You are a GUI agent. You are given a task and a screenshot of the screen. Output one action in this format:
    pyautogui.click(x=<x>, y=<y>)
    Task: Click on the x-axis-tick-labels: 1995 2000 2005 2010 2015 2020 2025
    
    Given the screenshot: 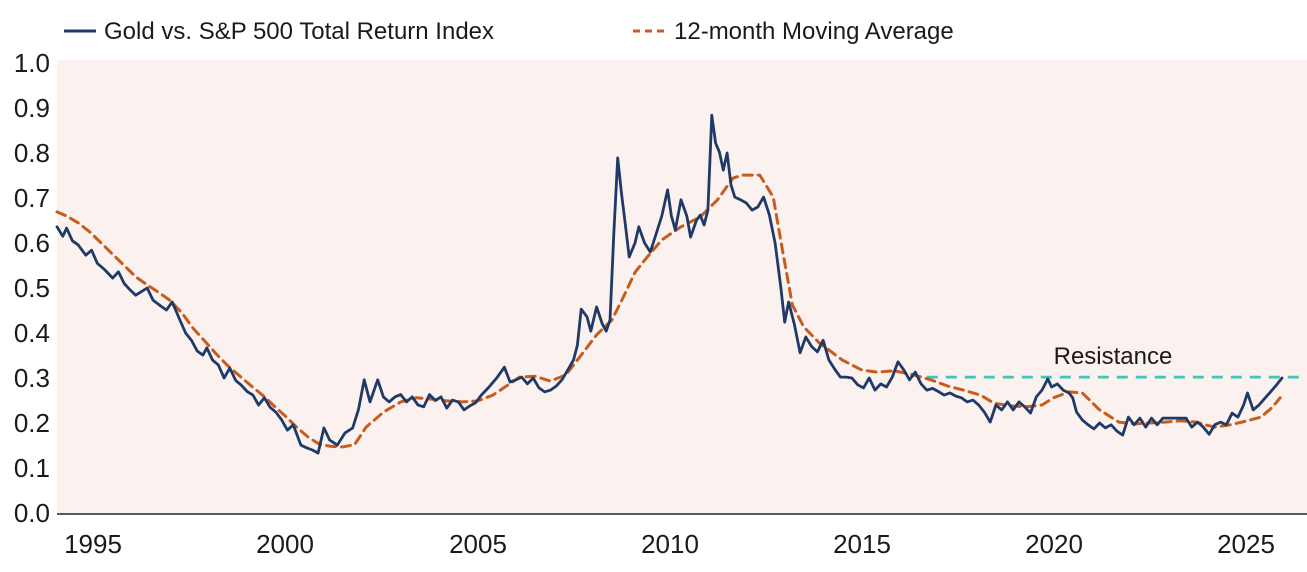 What is the action you would take?
    pyautogui.click(x=669, y=544)
    